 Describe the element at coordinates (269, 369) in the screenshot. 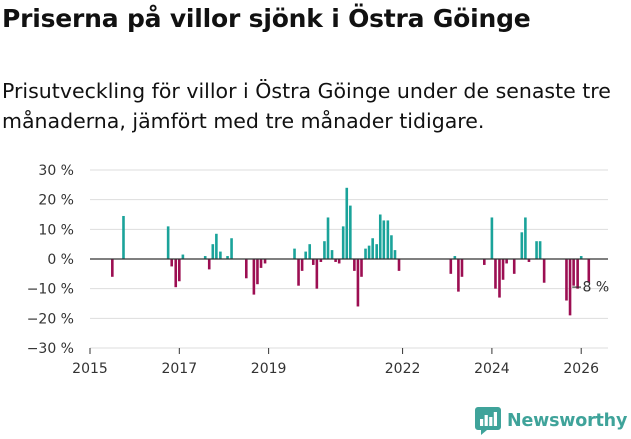

I see `x-tick-label: 2019` at that location.